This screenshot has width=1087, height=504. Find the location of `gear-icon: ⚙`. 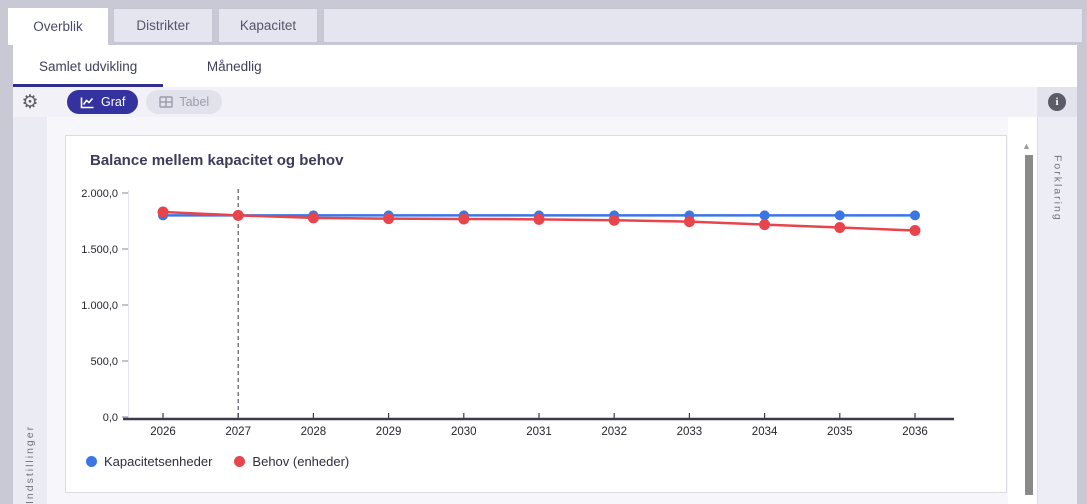

gear-icon: ⚙ is located at coordinates (30, 102).